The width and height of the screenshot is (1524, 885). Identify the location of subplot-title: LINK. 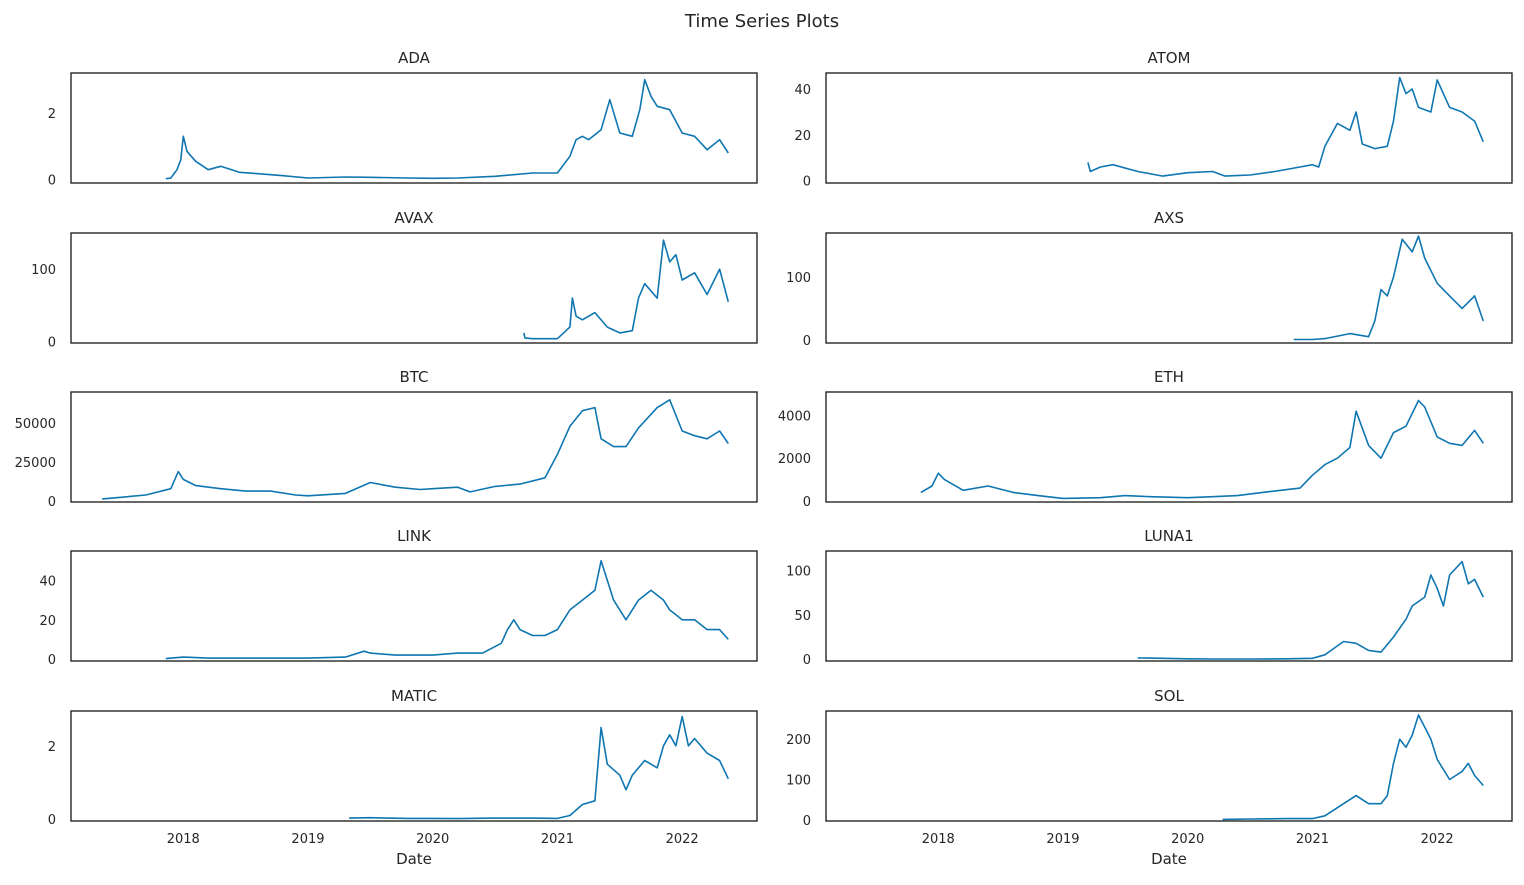
(414, 536).